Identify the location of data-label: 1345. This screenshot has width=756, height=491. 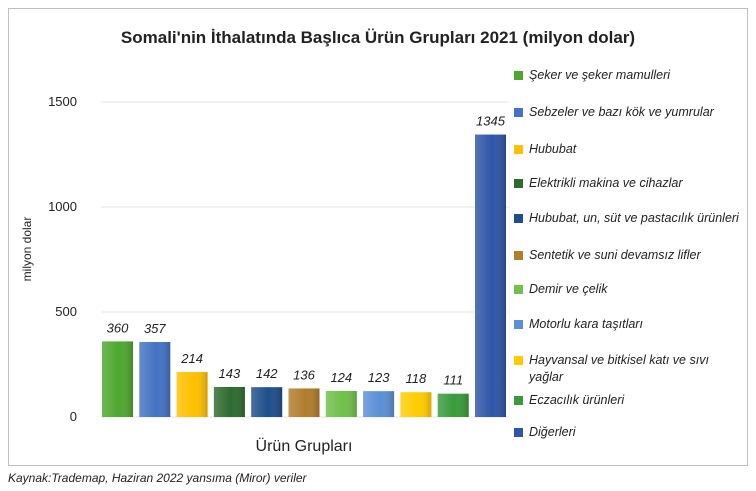
(491, 121).